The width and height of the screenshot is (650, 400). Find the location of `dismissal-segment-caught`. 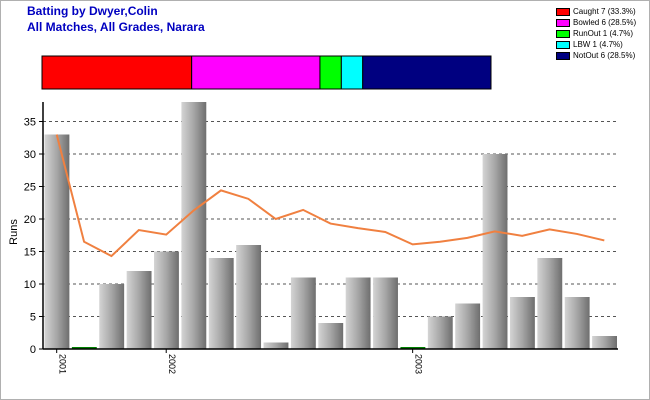

dismissal-segment-caught is located at coordinates (117, 72).